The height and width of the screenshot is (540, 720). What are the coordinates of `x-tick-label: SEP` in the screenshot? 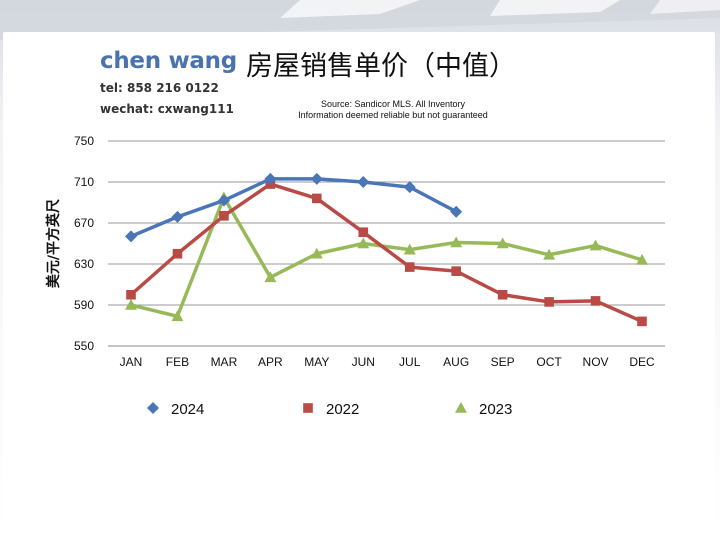 It's located at (503, 362).